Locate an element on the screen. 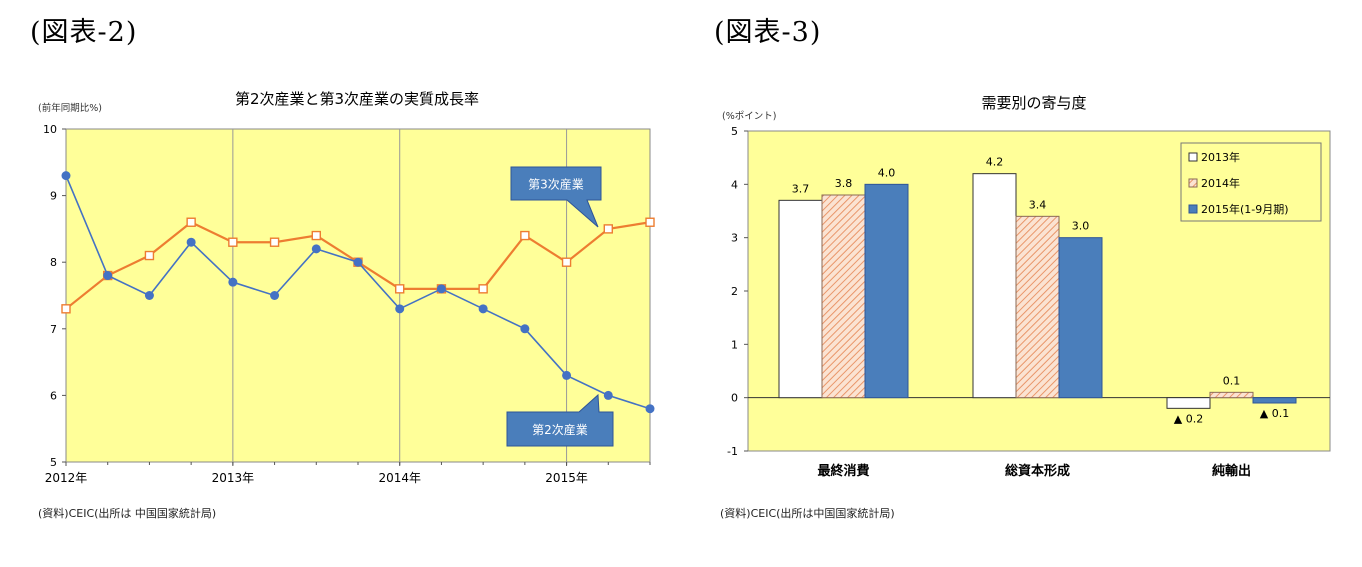  y-tick-label: 2 is located at coordinates (734, 291).